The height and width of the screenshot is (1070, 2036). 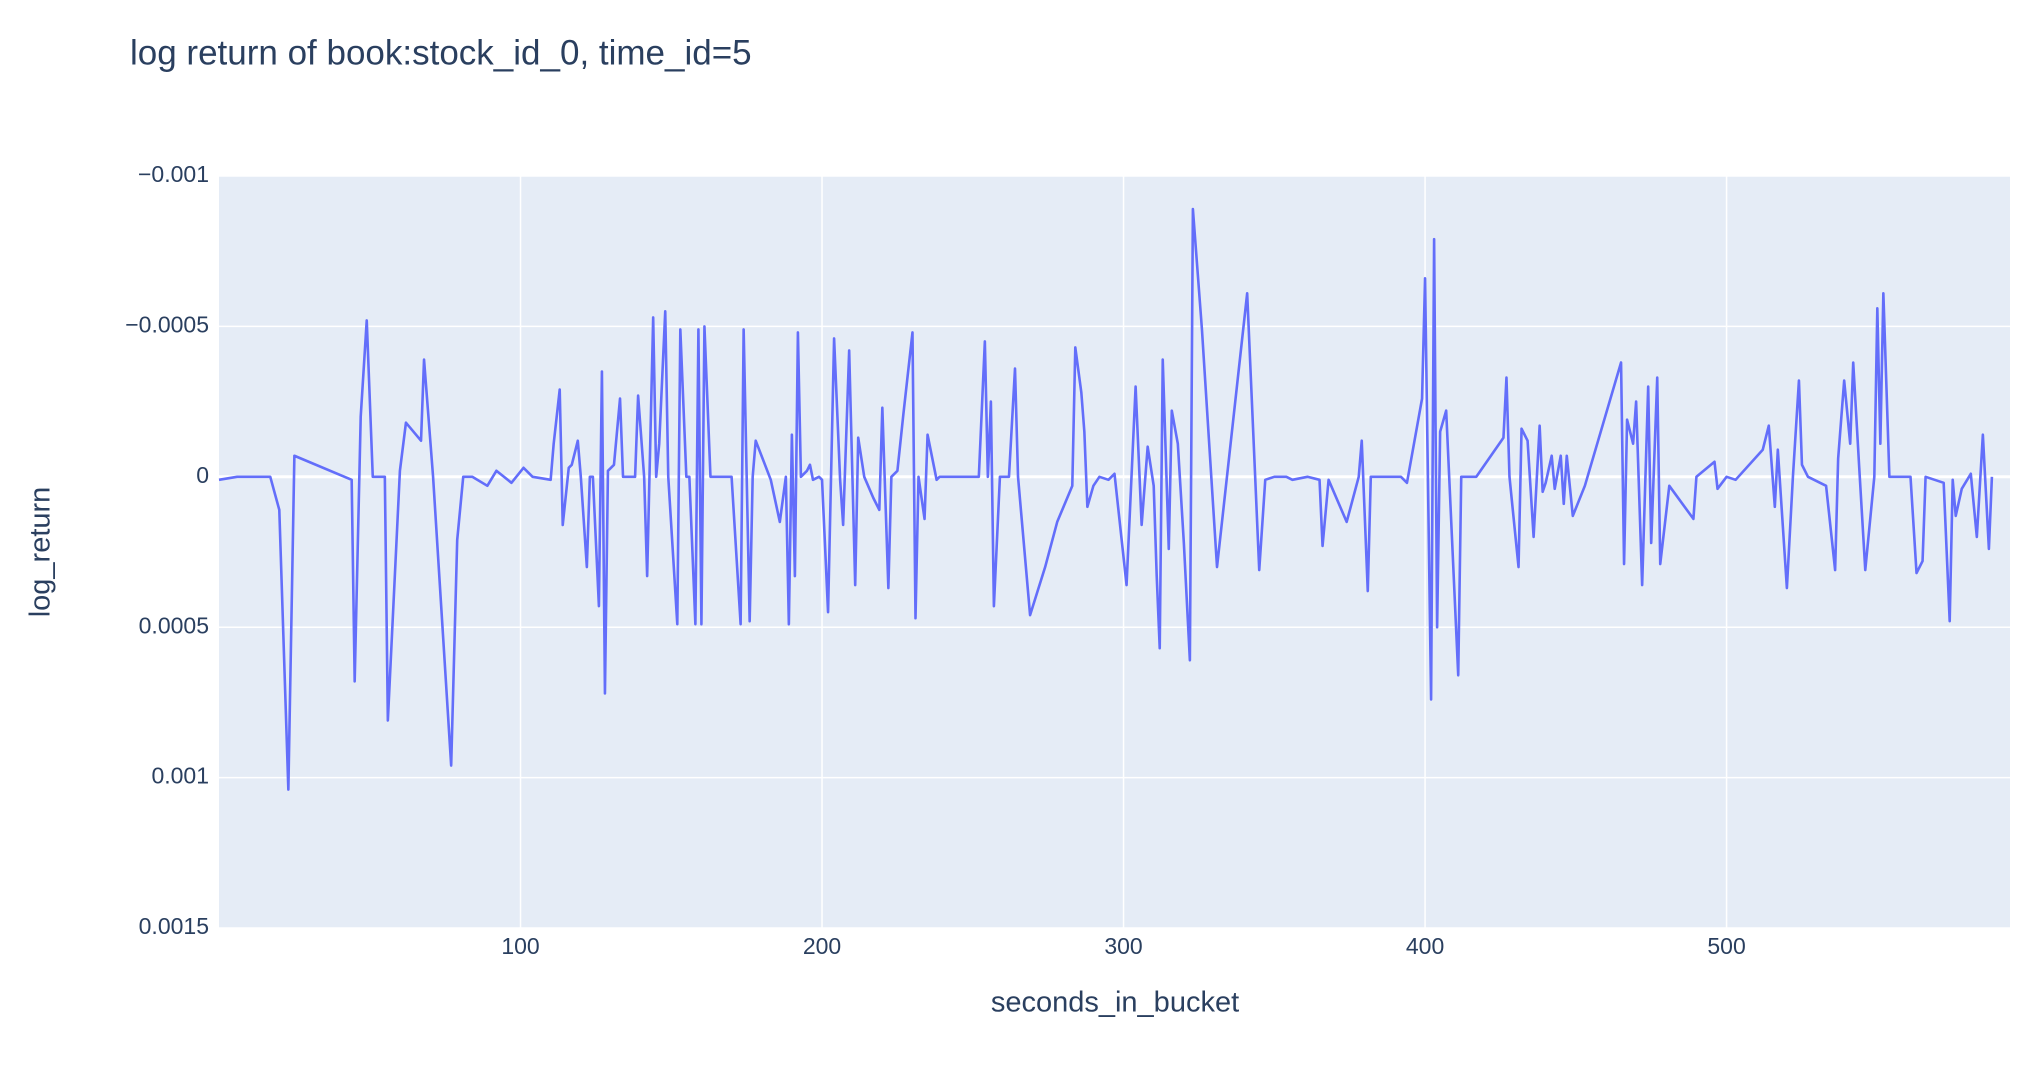 I want to click on chart-title: log return of book:stock_id_0, time_id=5, so click(x=441, y=52).